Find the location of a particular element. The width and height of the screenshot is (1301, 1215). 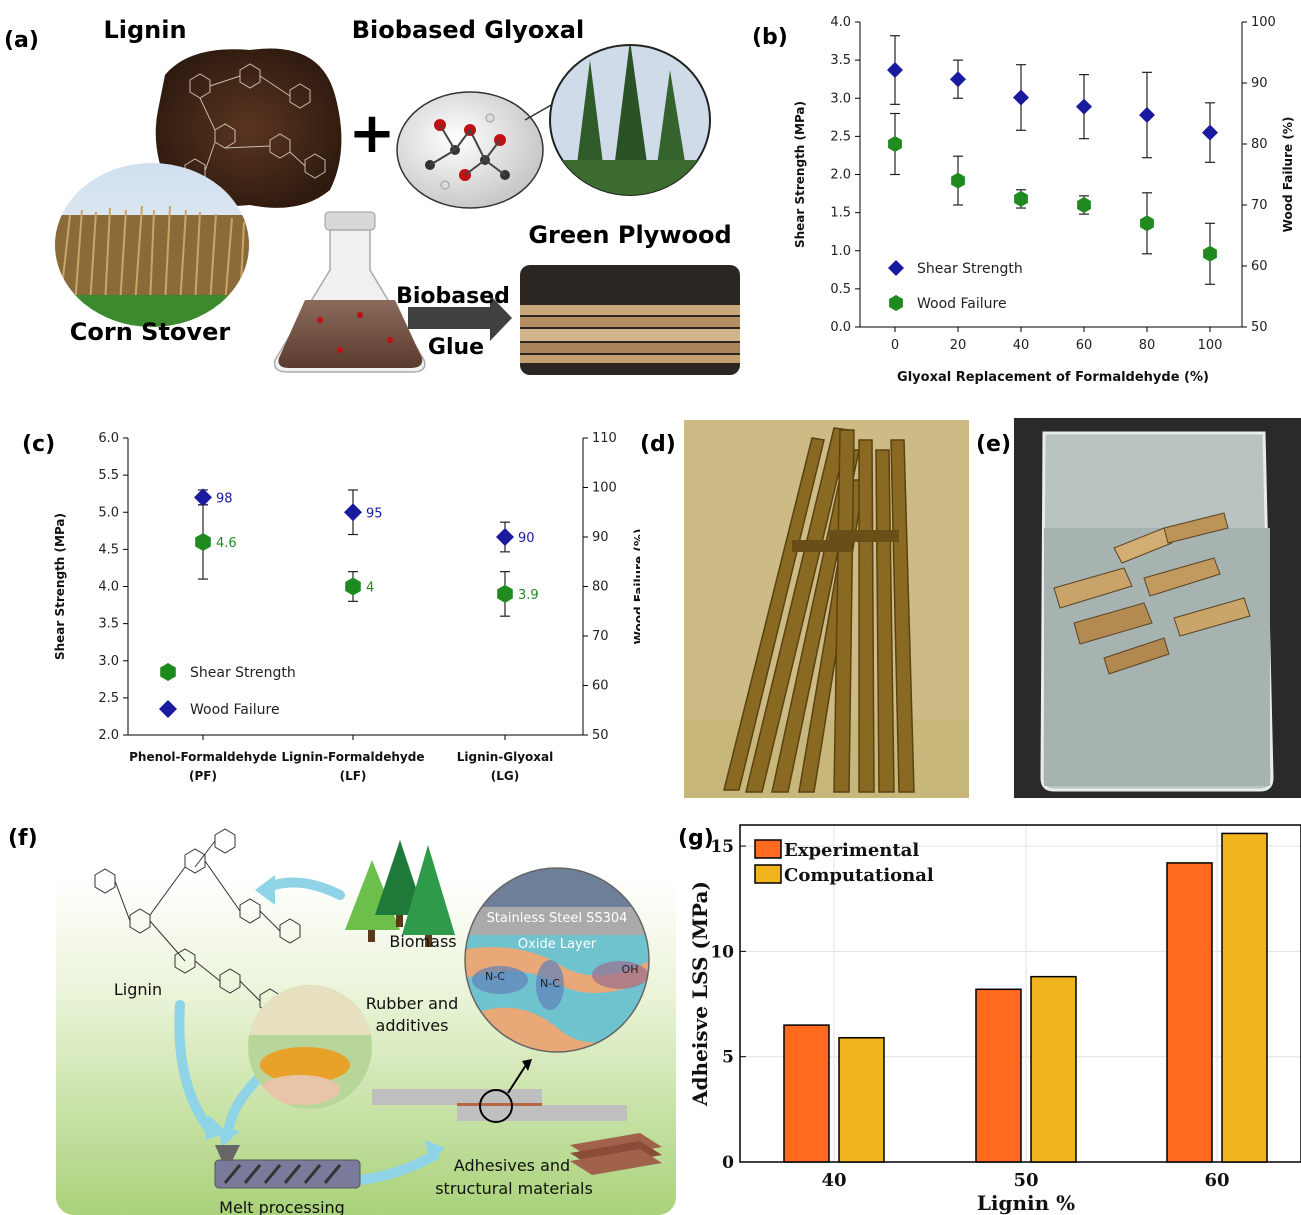

y-tick-label: 5.0 is located at coordinates (108, 512).